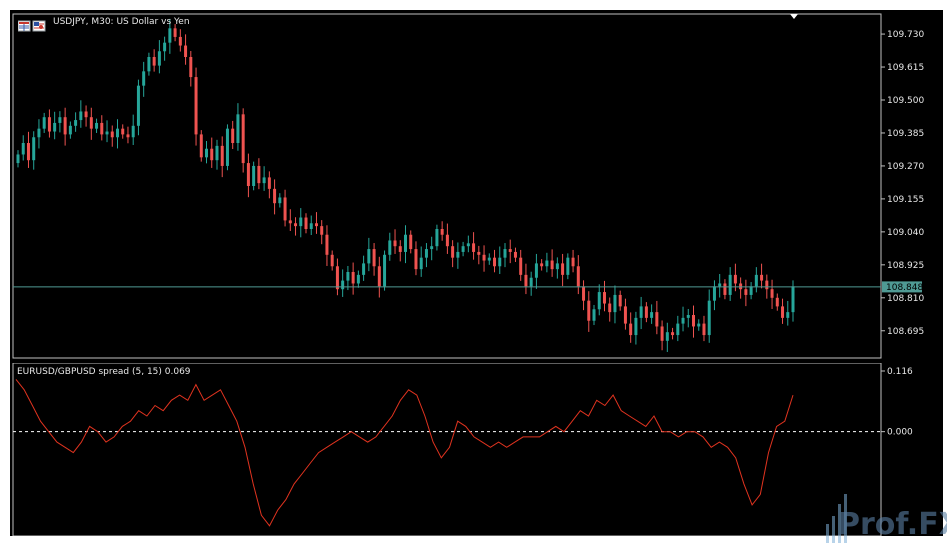 This screenshot has height=547, width=947. What do you see at coordinates (794, 16) in the screenshot?
I see `shift-marker-icon` at bounding box center [794, 16].